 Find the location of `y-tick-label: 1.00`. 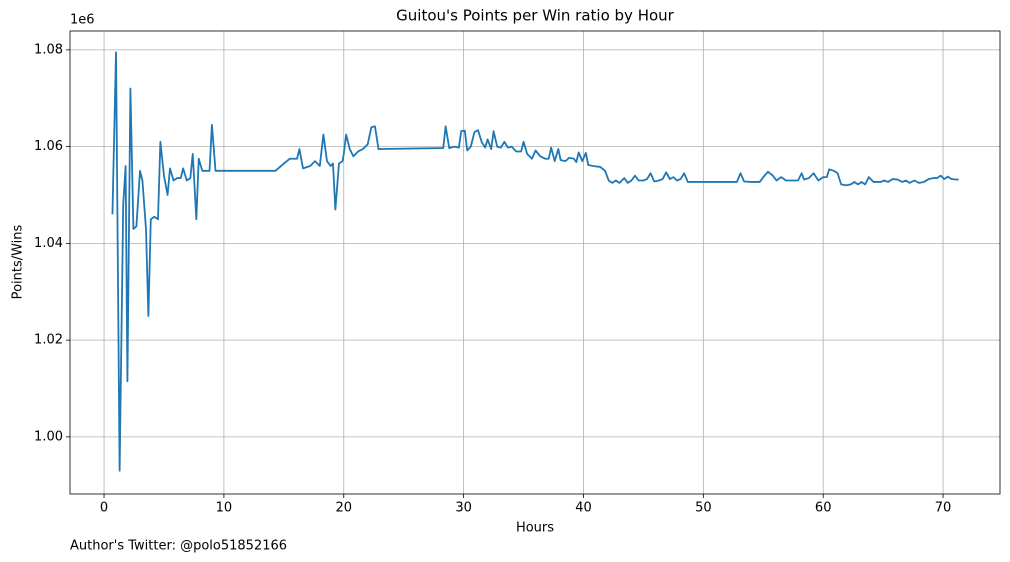

y-tick-label: 1.00 is located at coordinates (48, 436).